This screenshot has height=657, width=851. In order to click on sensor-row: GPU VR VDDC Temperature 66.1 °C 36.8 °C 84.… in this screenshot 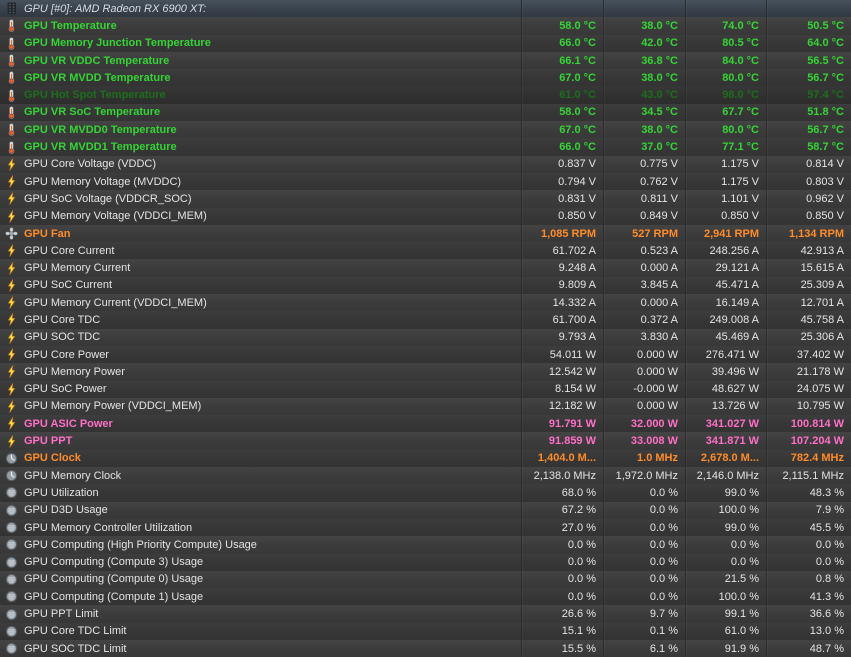, I will do `click(425, 60)`.